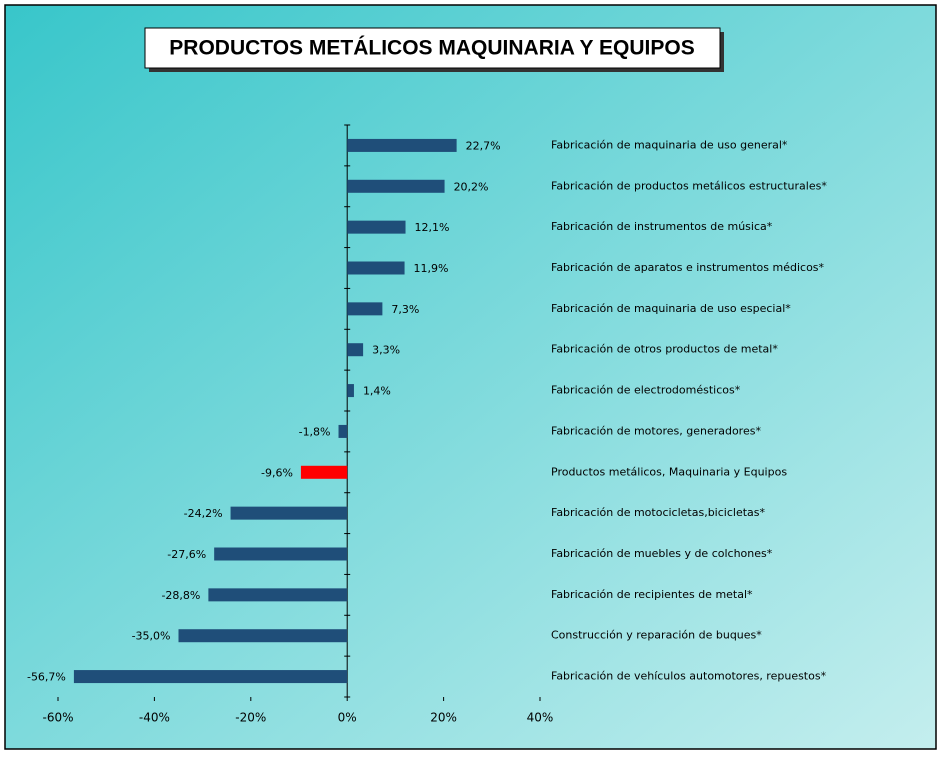 This screenshot has height=758, width=942. I want to click on value-label: 12,1%, so click(432, 227).